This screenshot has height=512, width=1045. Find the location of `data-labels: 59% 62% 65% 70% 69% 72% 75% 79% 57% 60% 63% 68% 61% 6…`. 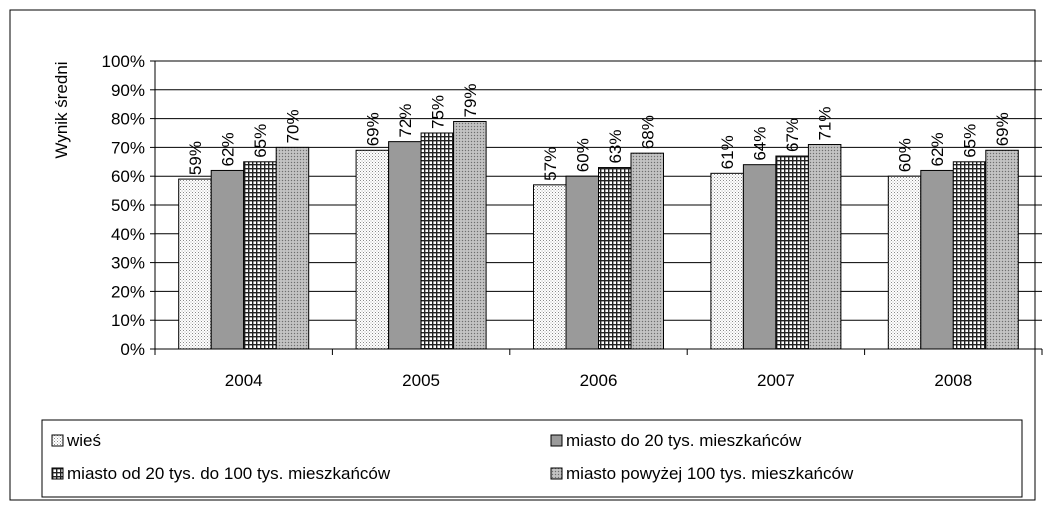

data-labels: 59% 62% 65% 70% 69% 72% 75% 79% 57% 60% 63% 68% 61% 6… is located at coordinates (599, 131).